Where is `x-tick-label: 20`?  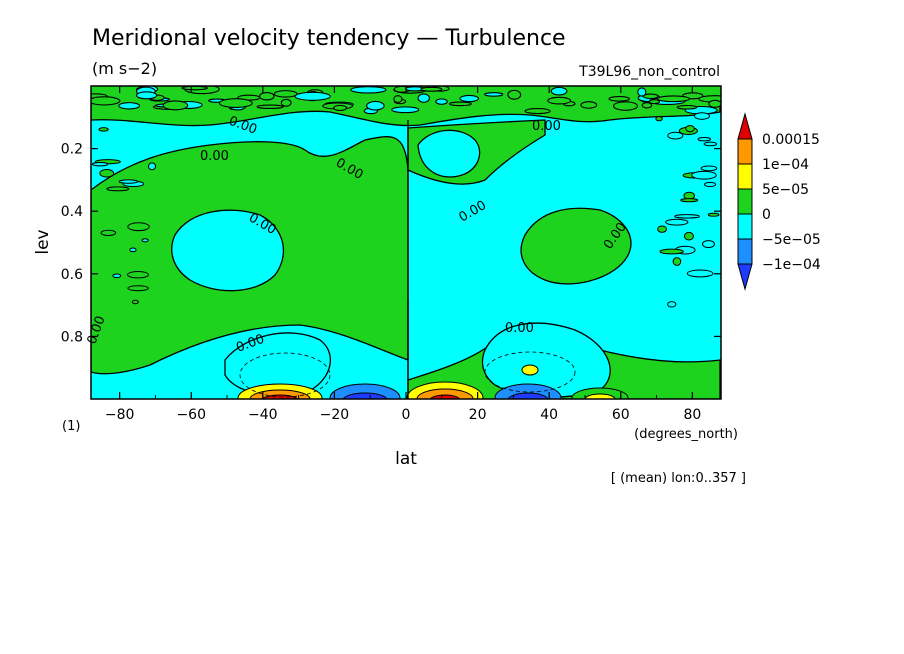
x-tick-label: 20 is located at coordinates (478, 415).